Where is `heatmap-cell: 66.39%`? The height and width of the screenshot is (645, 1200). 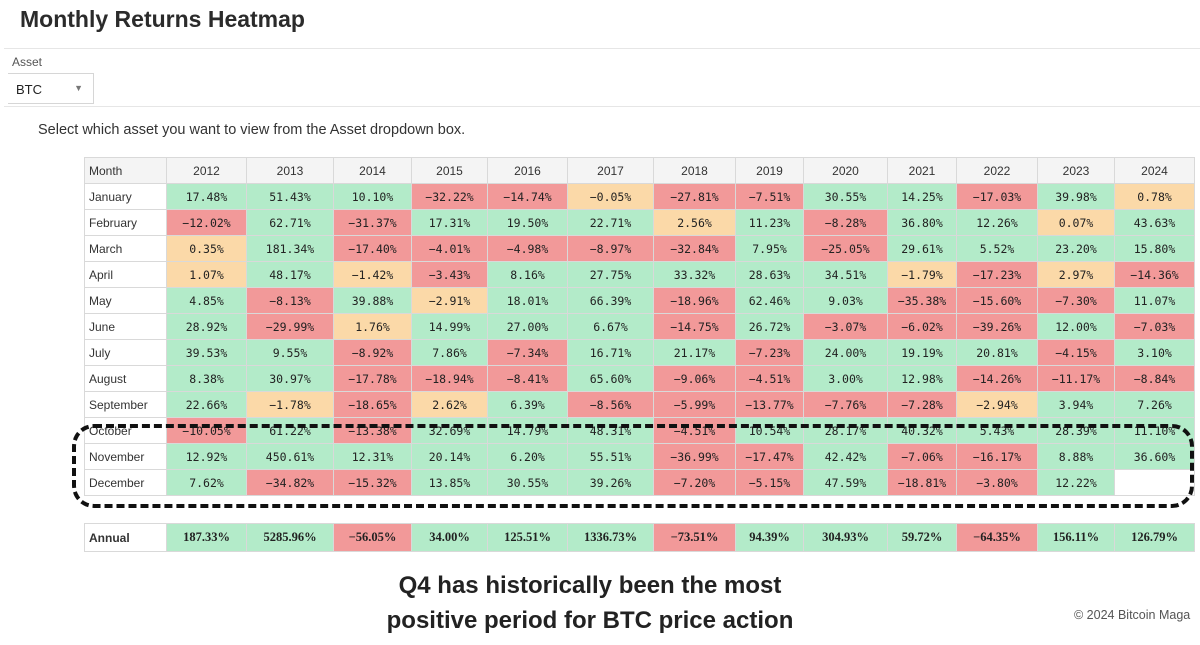 heatmap-cell: 66.39% is located at coordinates (610, 300).